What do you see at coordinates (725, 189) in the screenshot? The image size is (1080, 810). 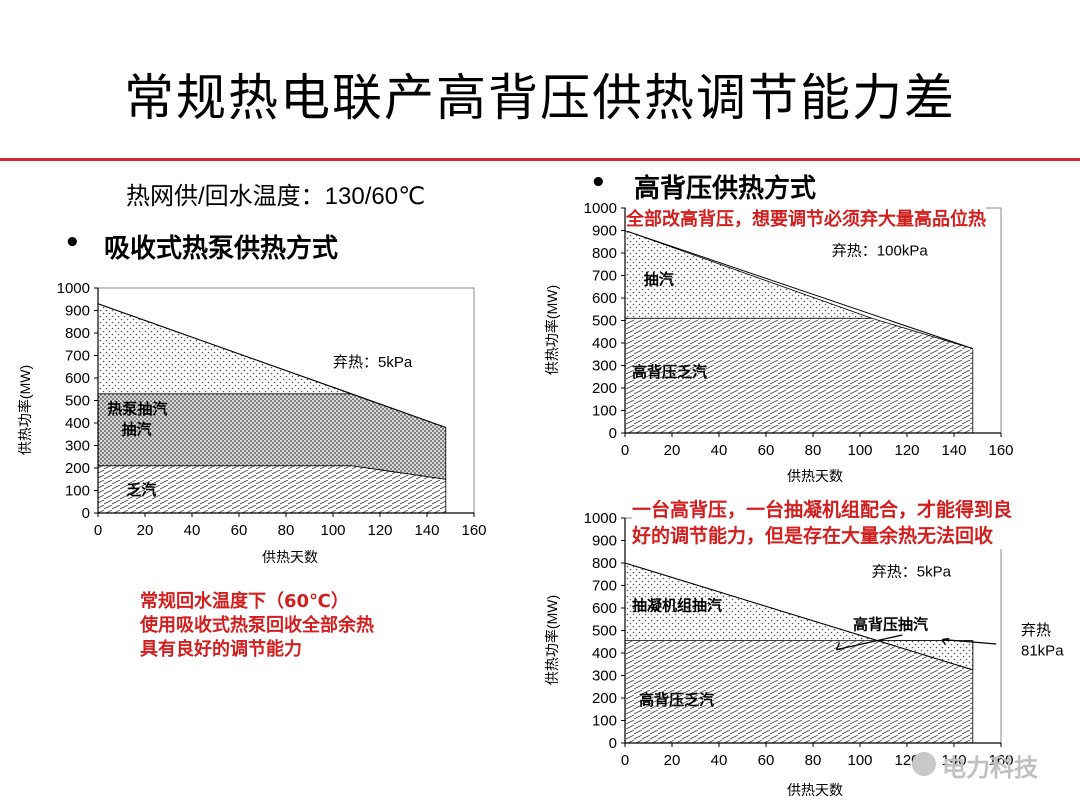 I see `right-heading: 高背压供热方式` at bounding box center [725, 189].